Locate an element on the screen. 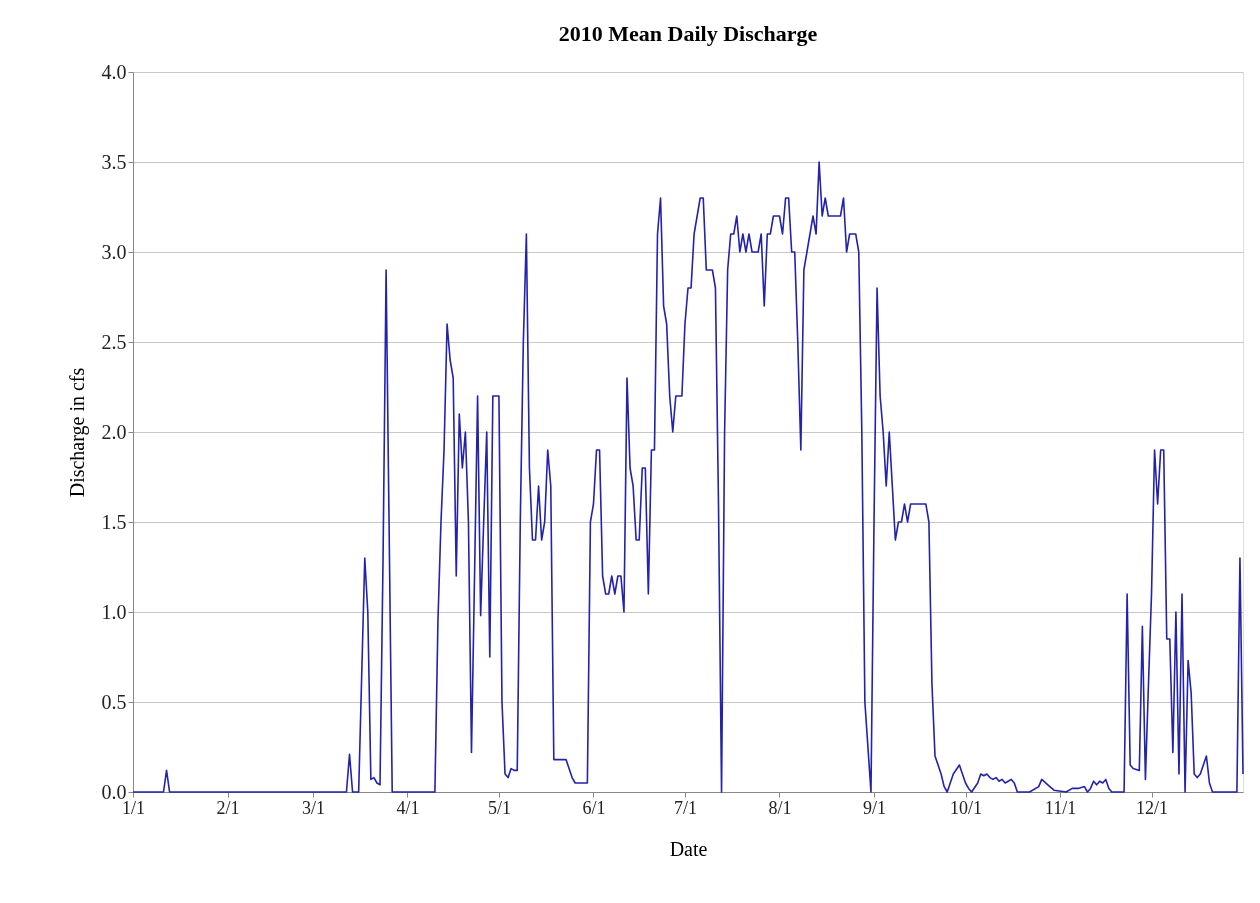 This screenshot has width=1260, height=903. x-tick-label: 10/1 is located at coordinates (966, 807).